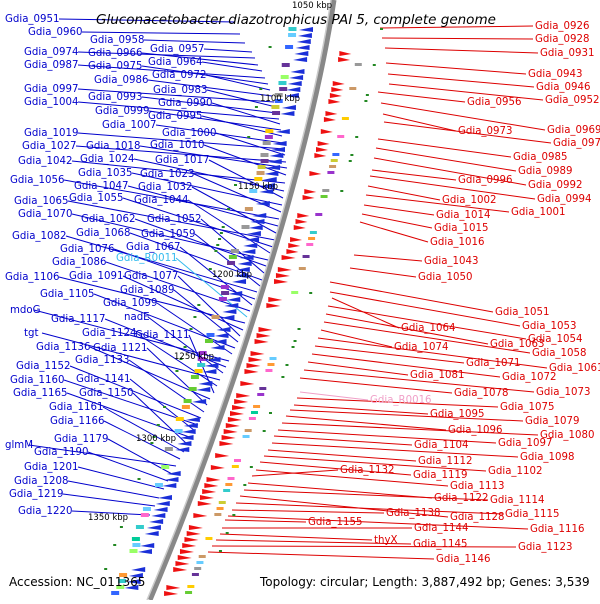 The height and width of the screenshot is (604, 600). Describe the element at coordinates (76, 407) in the screenshot. I see `gene-label-left: Gdia_1161` at that location.